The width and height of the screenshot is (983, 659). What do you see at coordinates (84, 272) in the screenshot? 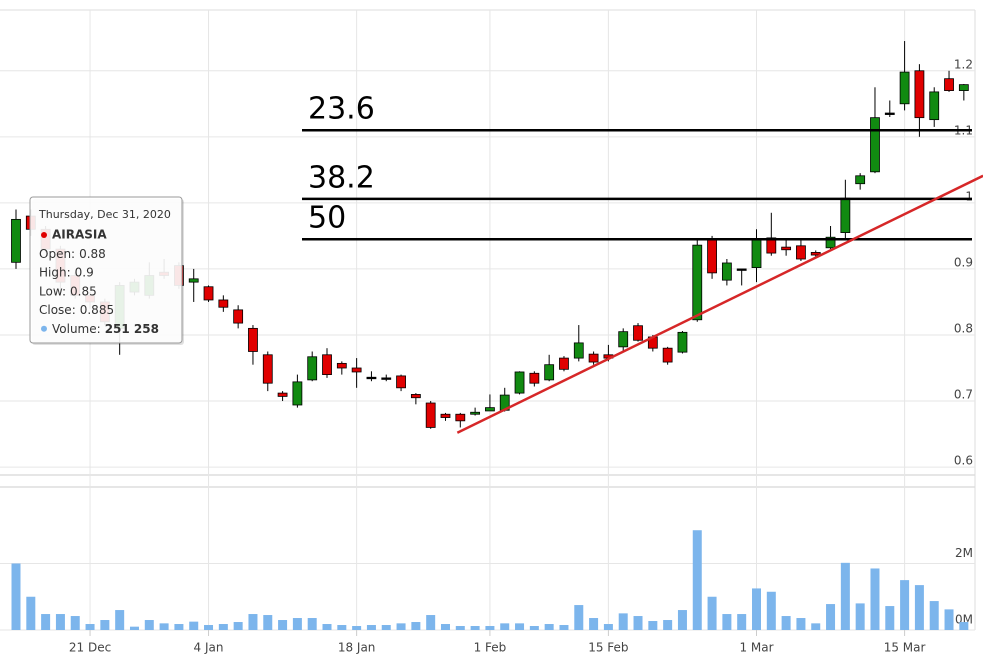
I see `tooltip-row-value: 0.9` at bounding box center [84, 272].